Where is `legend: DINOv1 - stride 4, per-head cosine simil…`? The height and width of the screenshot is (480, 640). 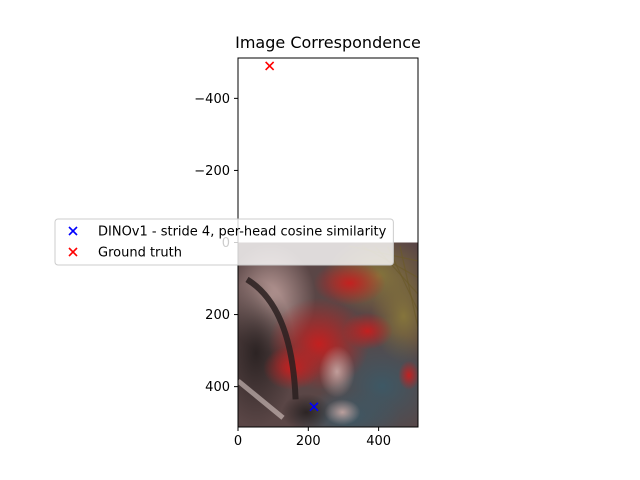 legend: DINOv1 - stride 4, per-head cosine simil… is located at coordinates (224, 242).